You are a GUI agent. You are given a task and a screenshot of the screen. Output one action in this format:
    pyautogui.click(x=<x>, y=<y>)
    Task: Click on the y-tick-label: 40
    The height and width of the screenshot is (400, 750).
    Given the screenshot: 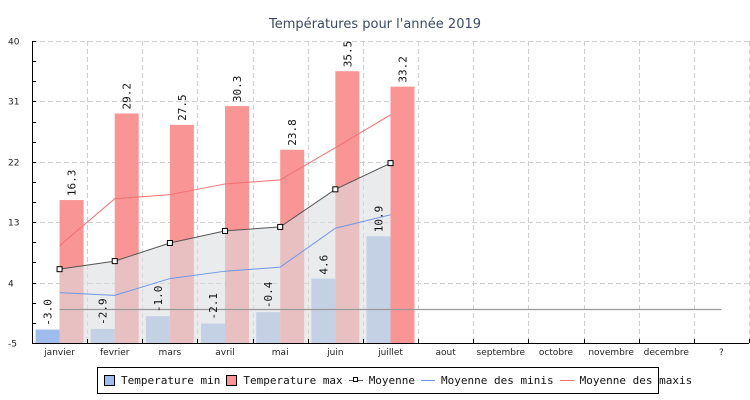 What is the action you would take?
    pyautogui.click(x=14, y=43)
    